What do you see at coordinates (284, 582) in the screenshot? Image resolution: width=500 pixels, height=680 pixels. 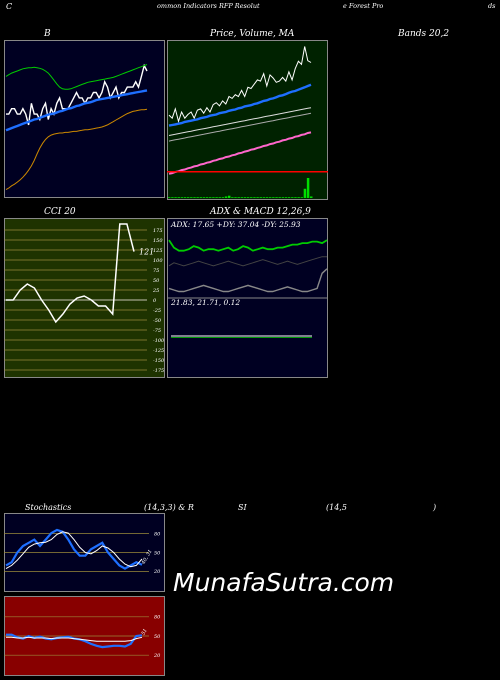 I see `watermark: MunafaSutra.com` at bounding box center [284, 582].